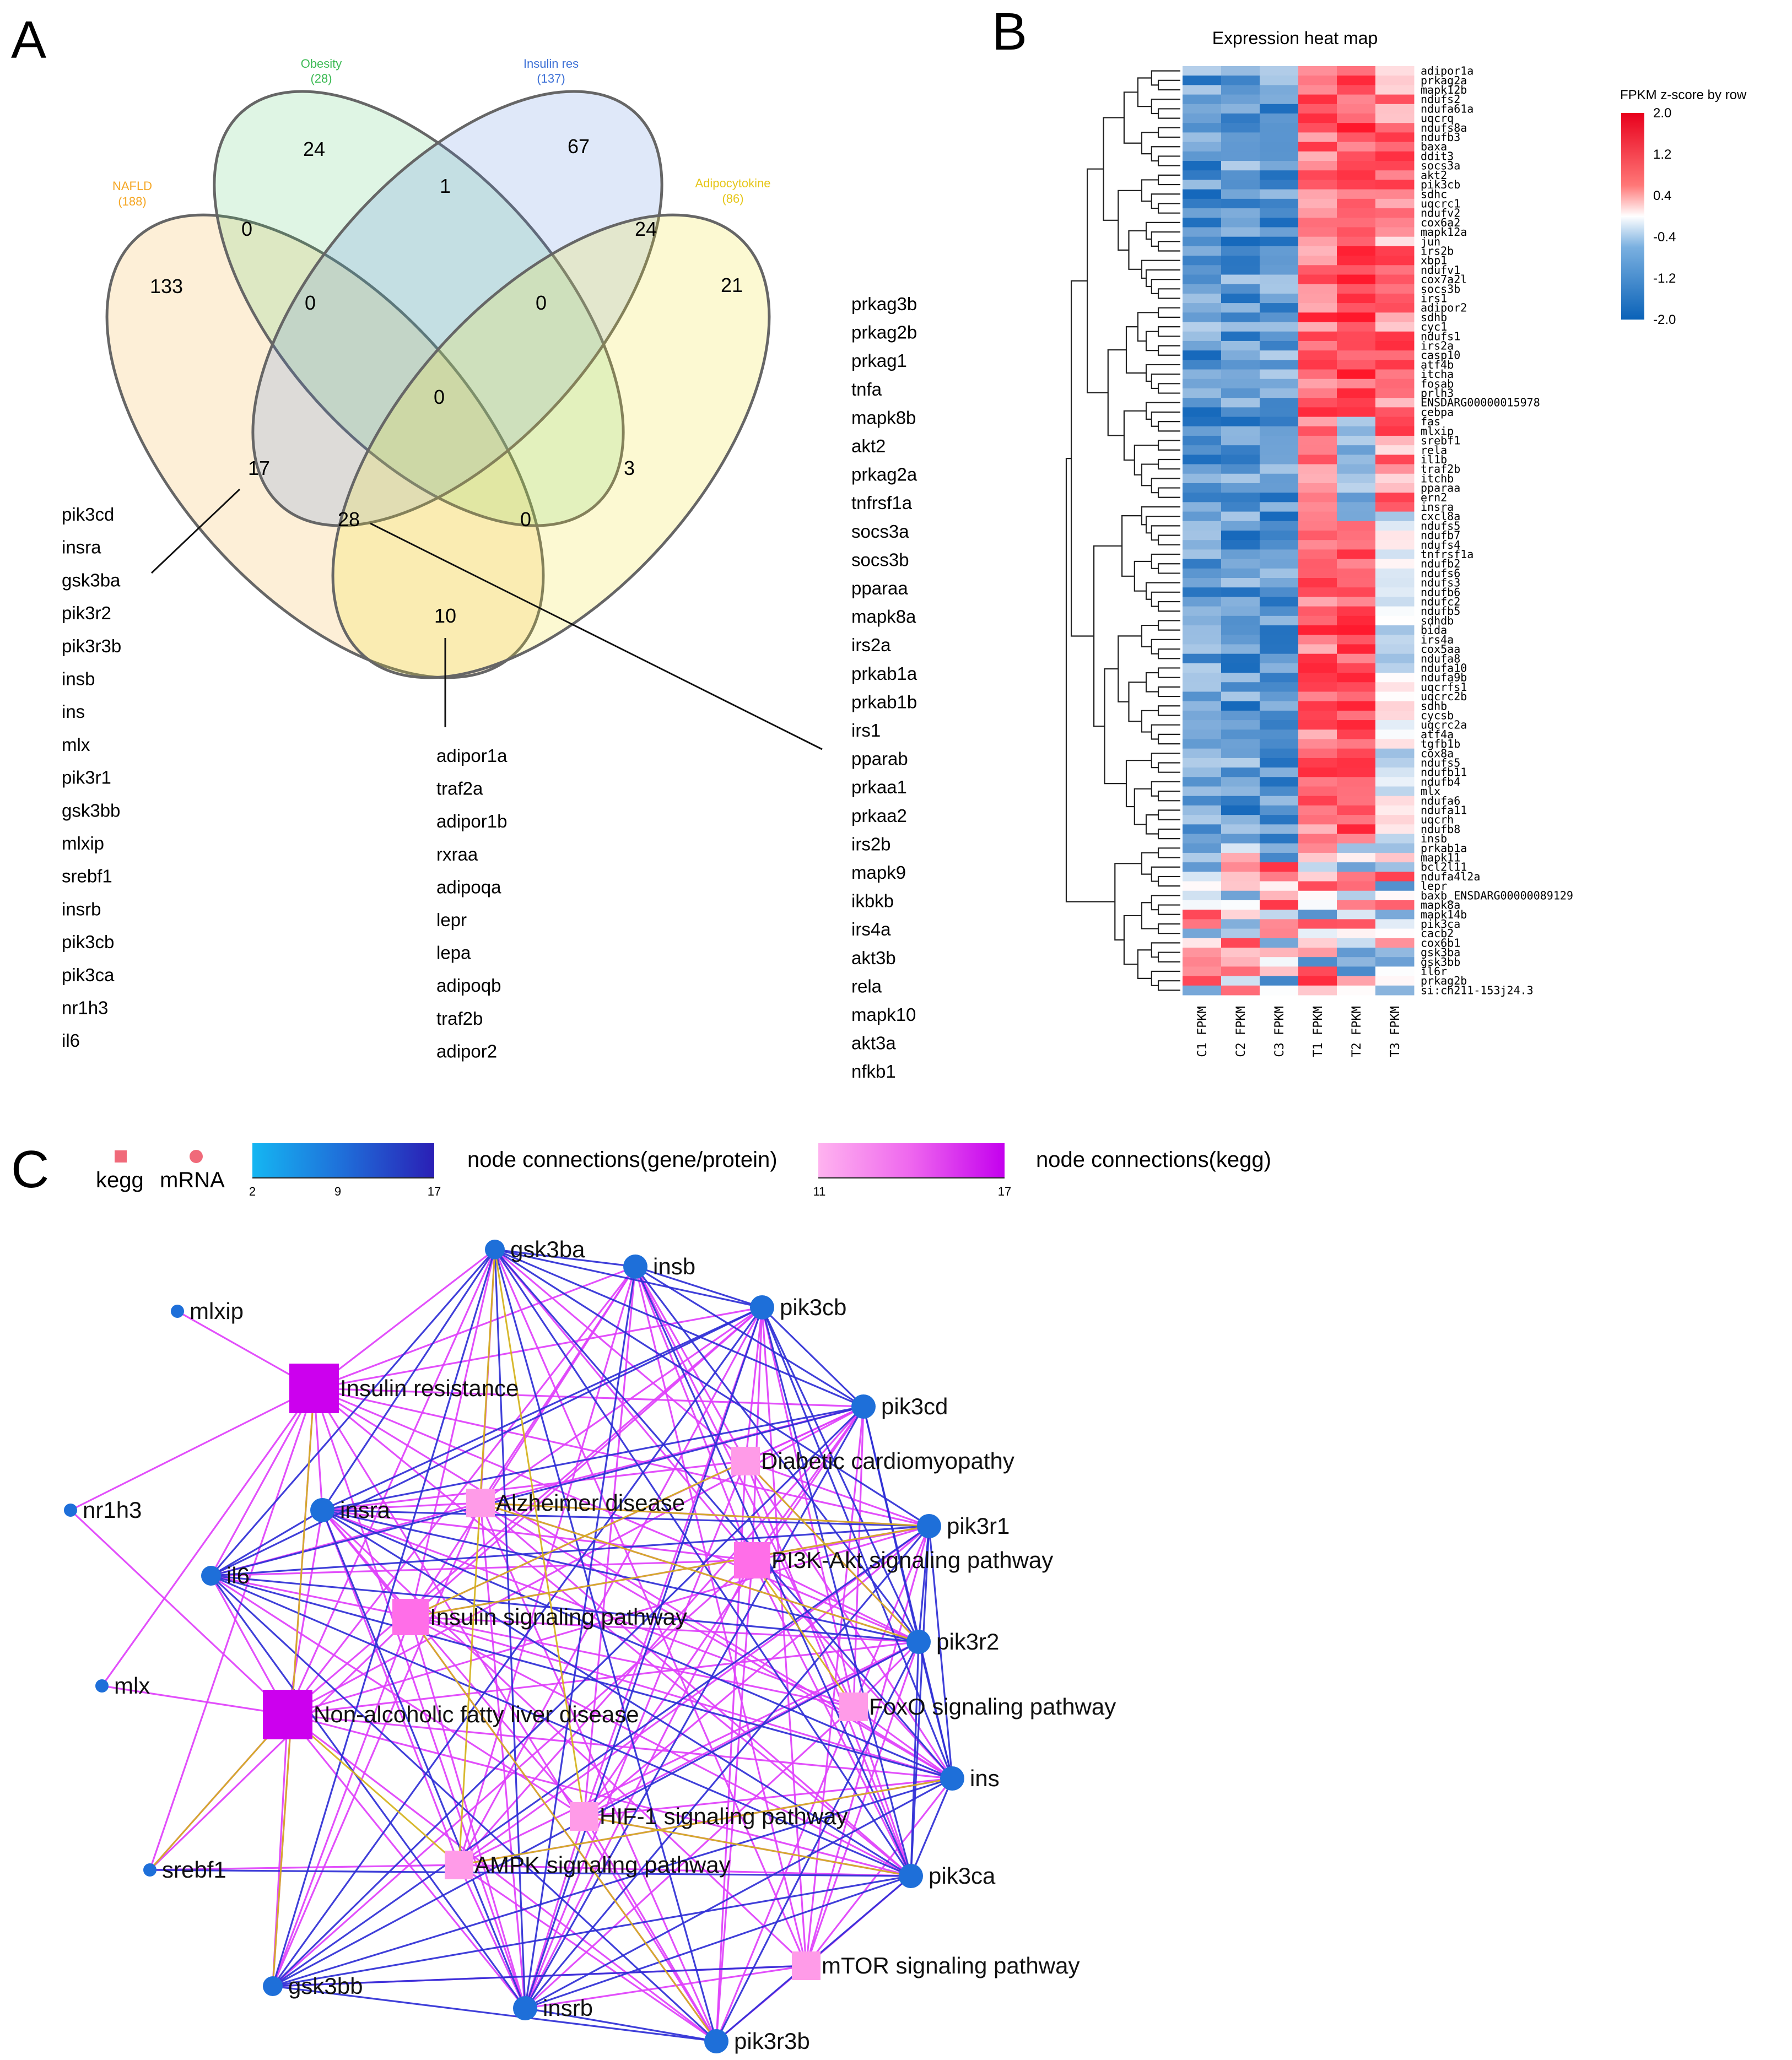  I want to click on gene-list-item: nfkb1, so click(873, 1071).